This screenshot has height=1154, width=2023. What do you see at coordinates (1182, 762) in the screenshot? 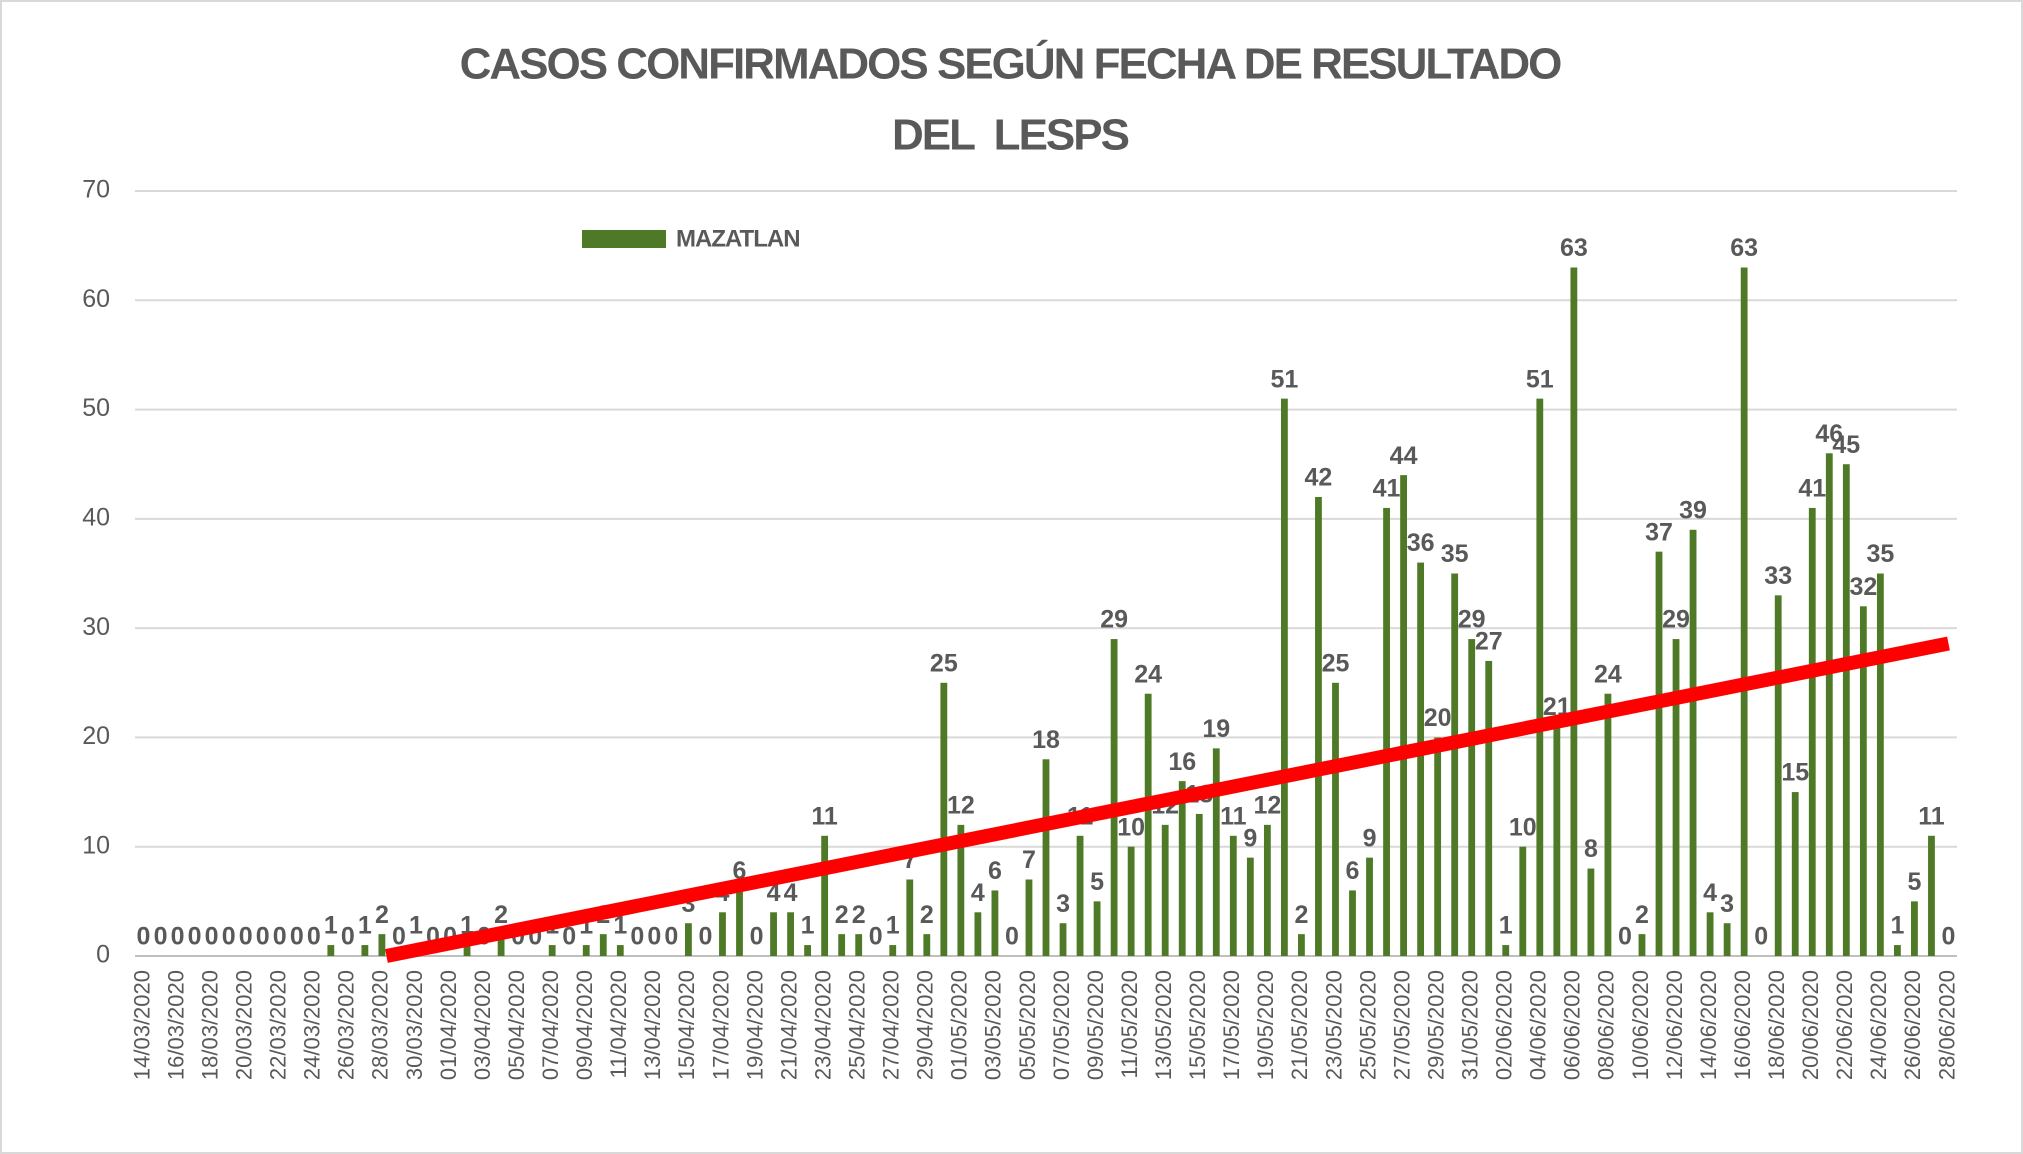
I see `data-label: 16` at bounding box center [1182, 762].